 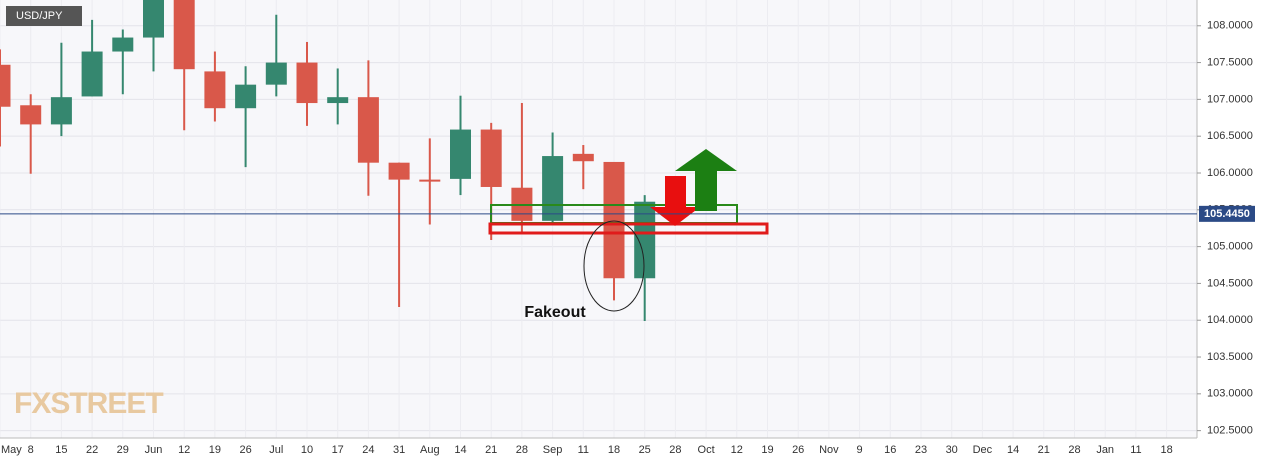 I want to click on y-tick-label: 108.0000, so click(x=1230, y=26).